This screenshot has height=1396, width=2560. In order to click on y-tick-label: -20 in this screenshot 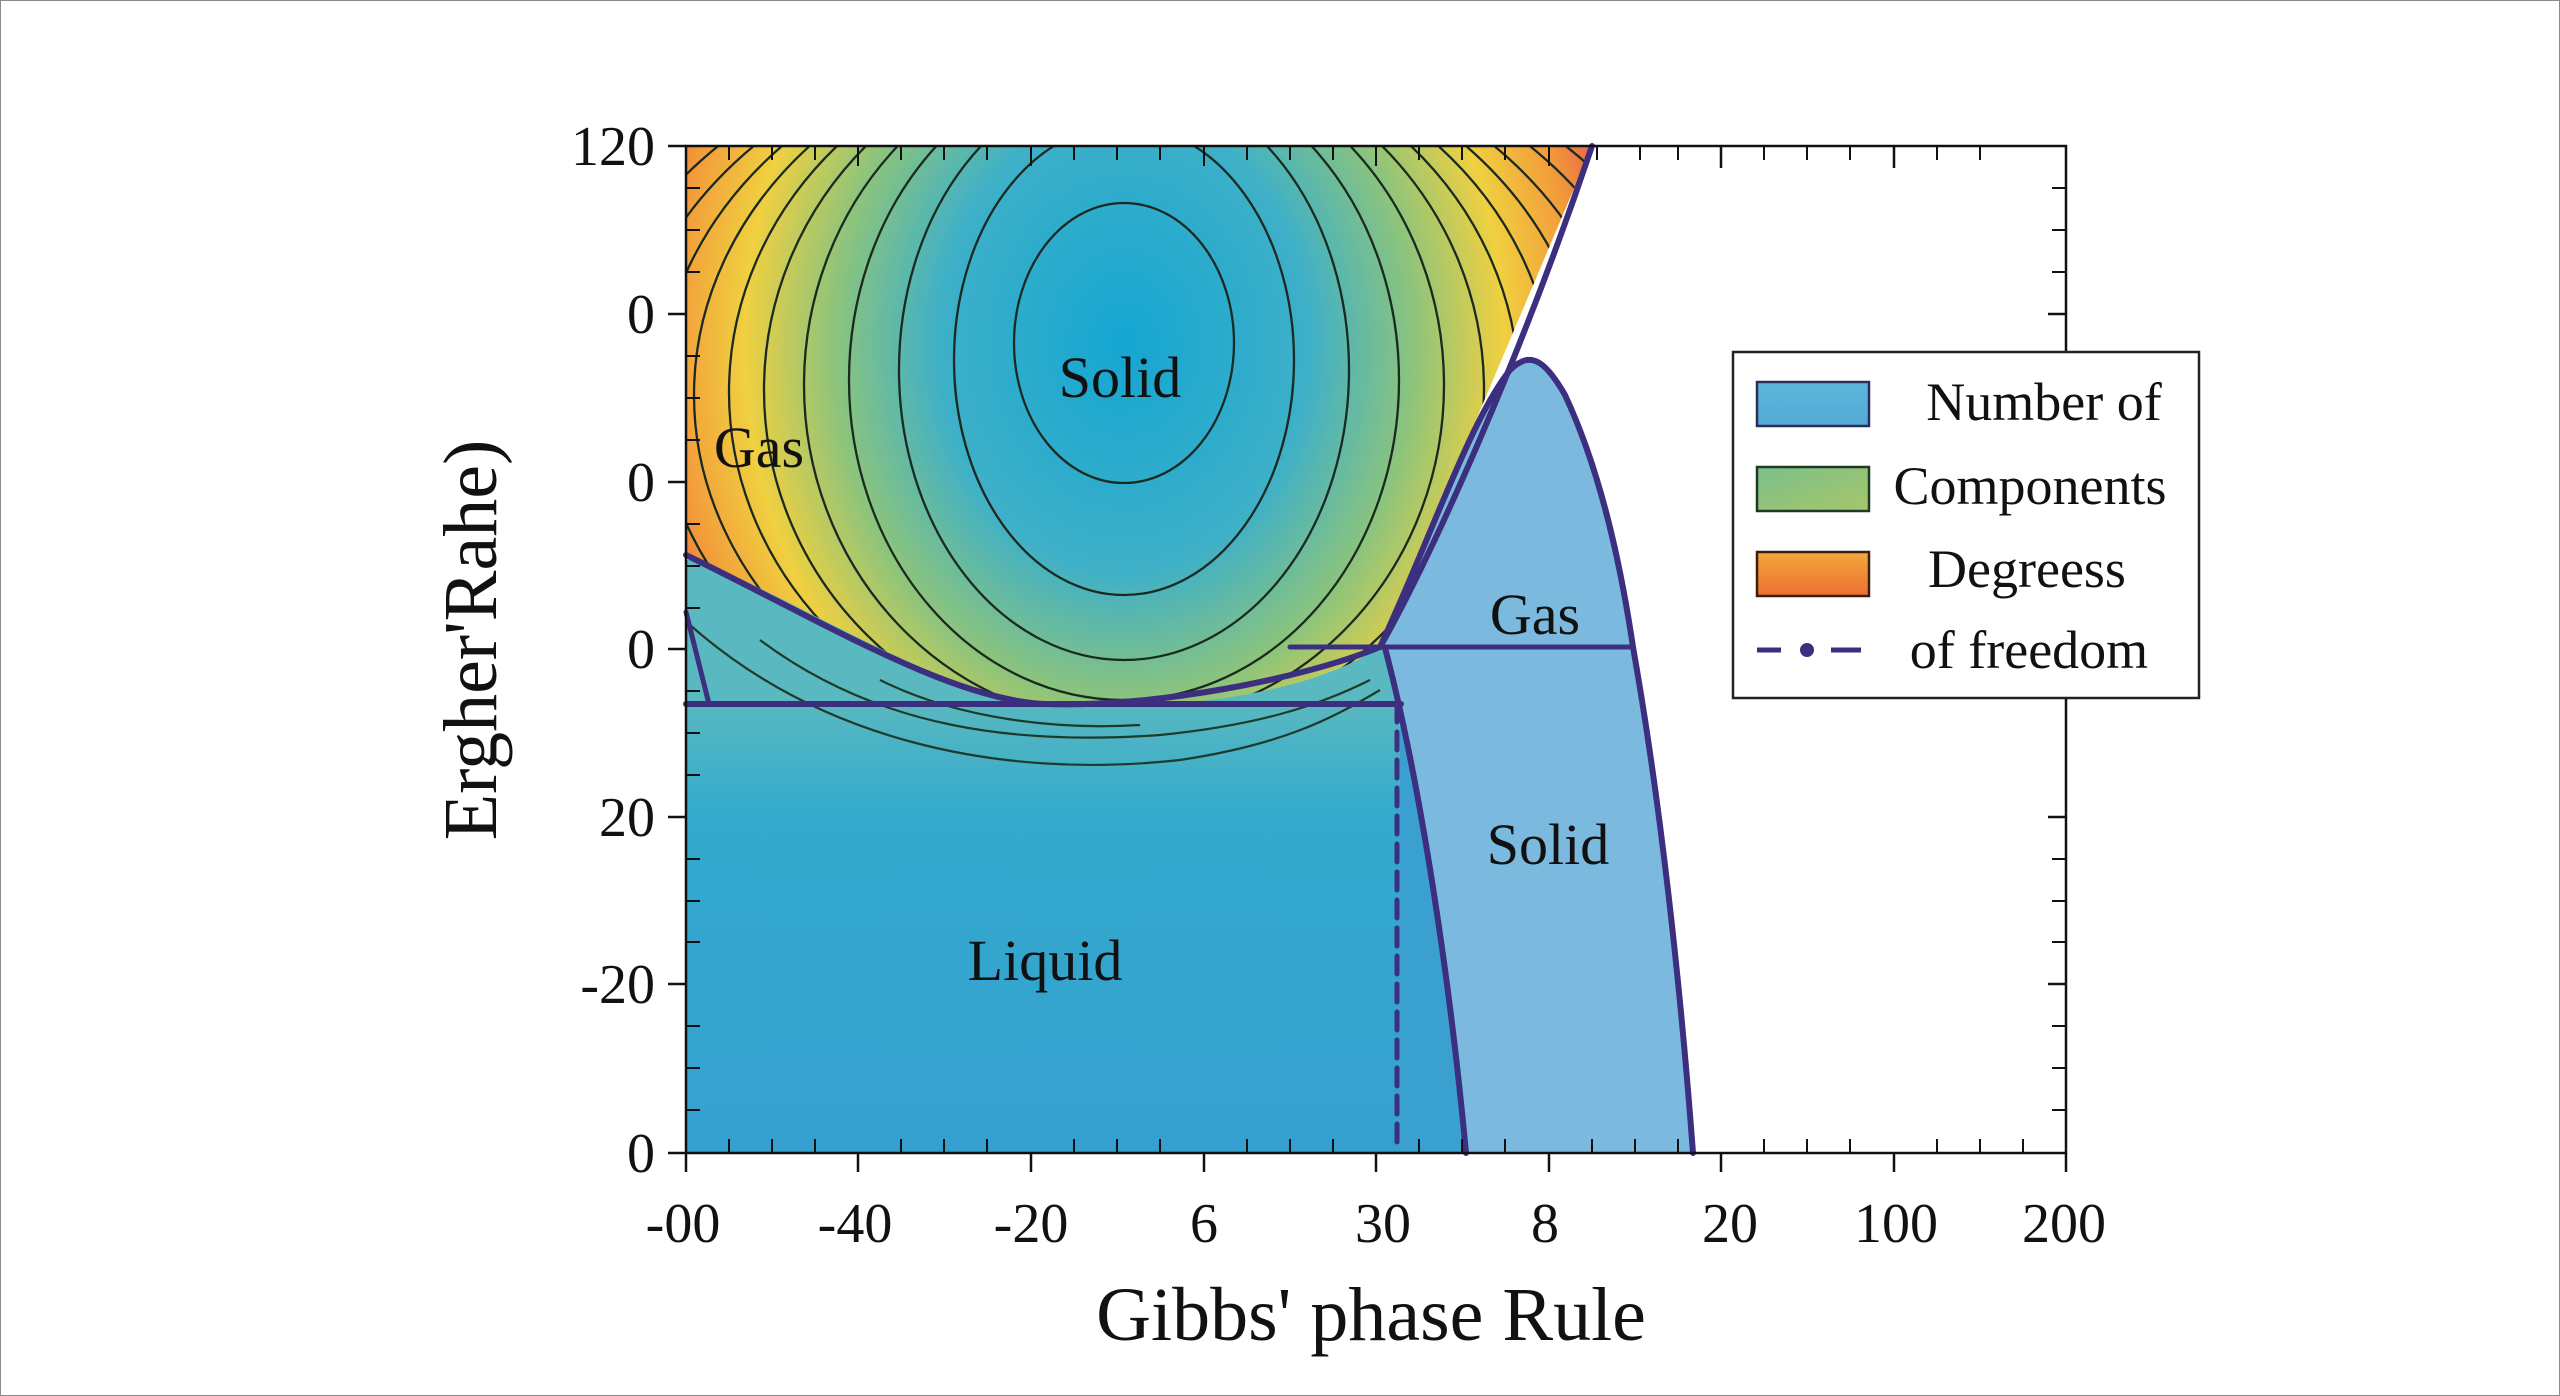, I will do `click(617, 985)`.